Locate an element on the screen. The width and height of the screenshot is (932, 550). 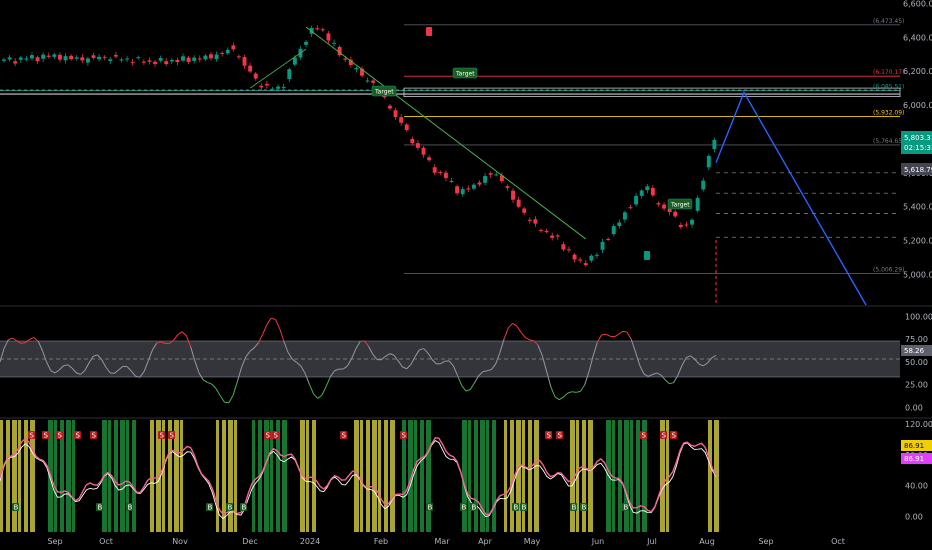
price-level-label: (6,473.45) is located at coordinates (888, 21).